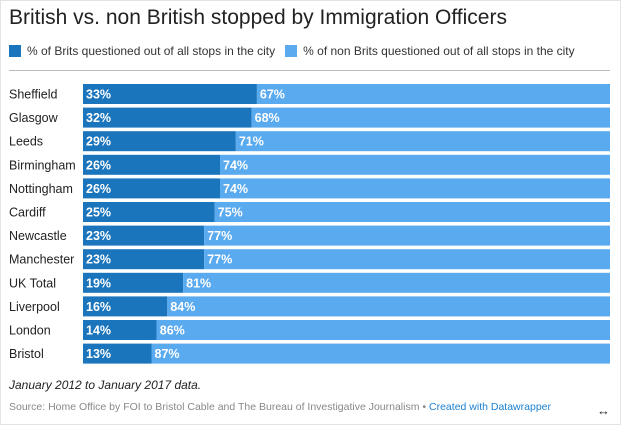 This screenshot has width=621, height=425. Describe the element at coordinates (98, 236) in the screenshot. I see `value-label-newcastle-brits: 23%` at that location.